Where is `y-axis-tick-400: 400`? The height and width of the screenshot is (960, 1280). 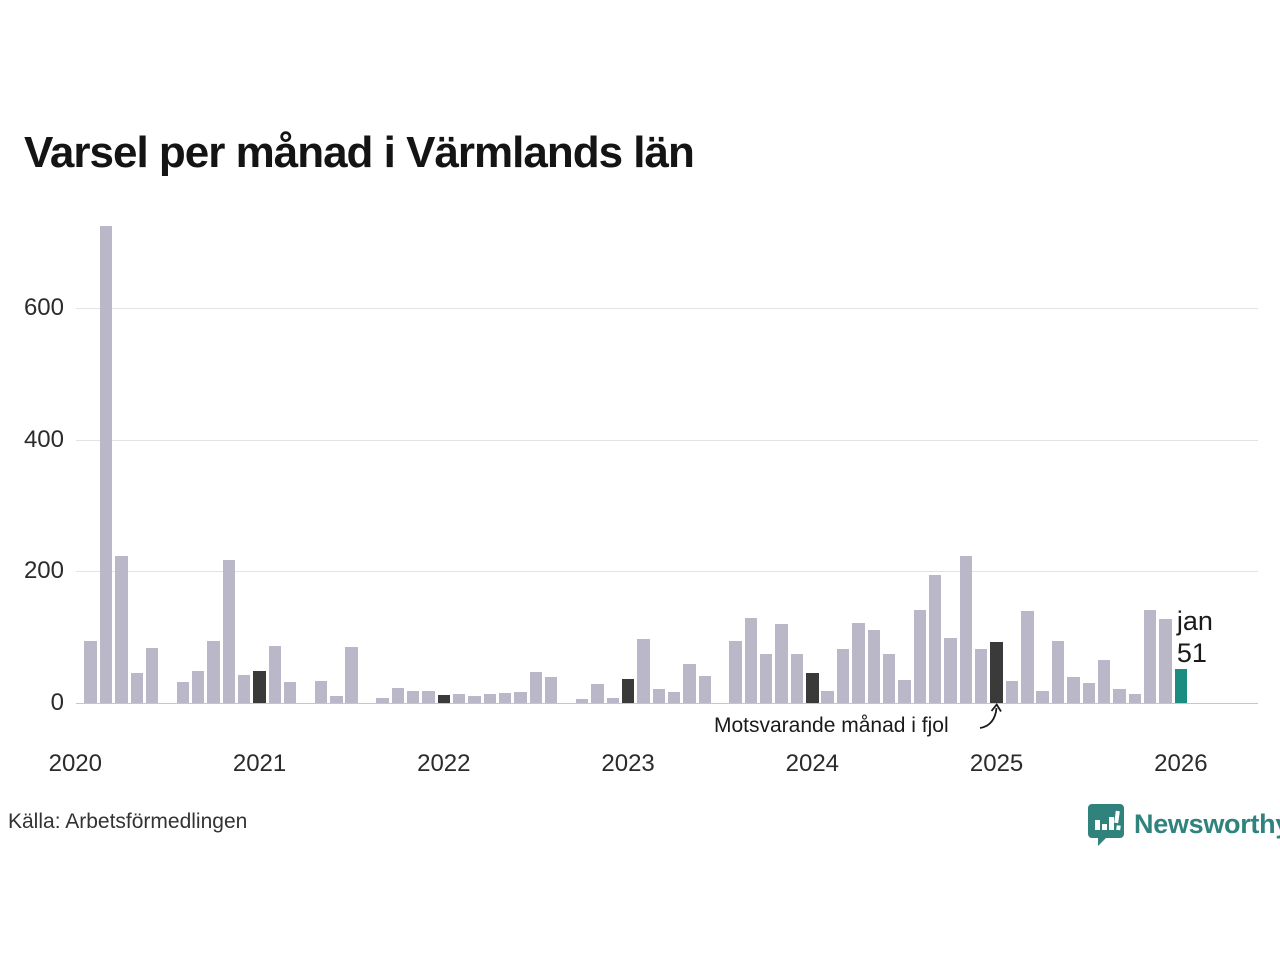 y-axis-tick-400: 400 is located at coordinates (43, 439).